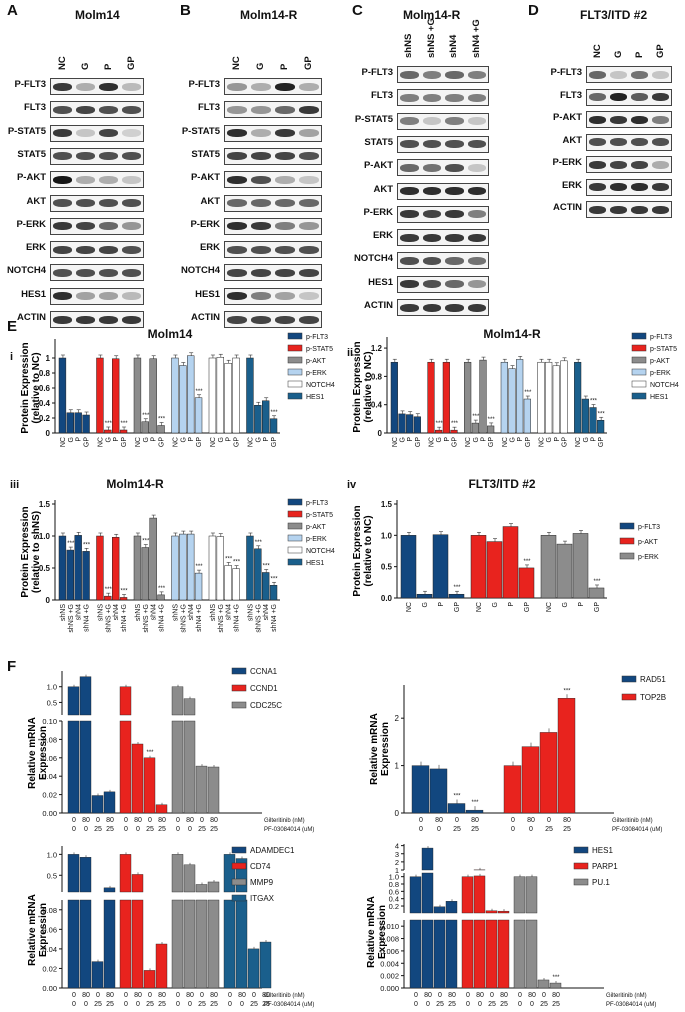  What do you see at coordinates (48, 358) in the screenshot?
I see `y-tick-label: 1` at bounding box center [48, 358].